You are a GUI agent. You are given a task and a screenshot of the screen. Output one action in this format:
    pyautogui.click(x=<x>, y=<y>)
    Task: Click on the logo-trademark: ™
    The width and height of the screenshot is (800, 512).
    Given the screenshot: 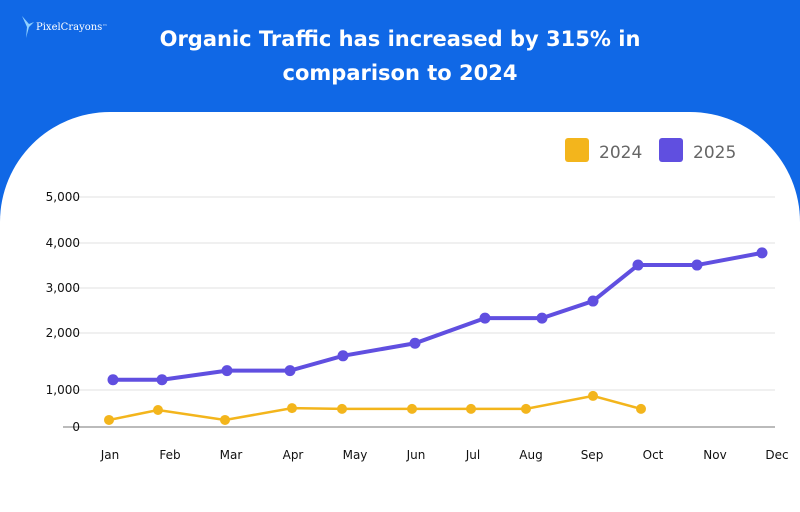 What is the action you would take?
    pyautogui.click(x=105, y=27)
    